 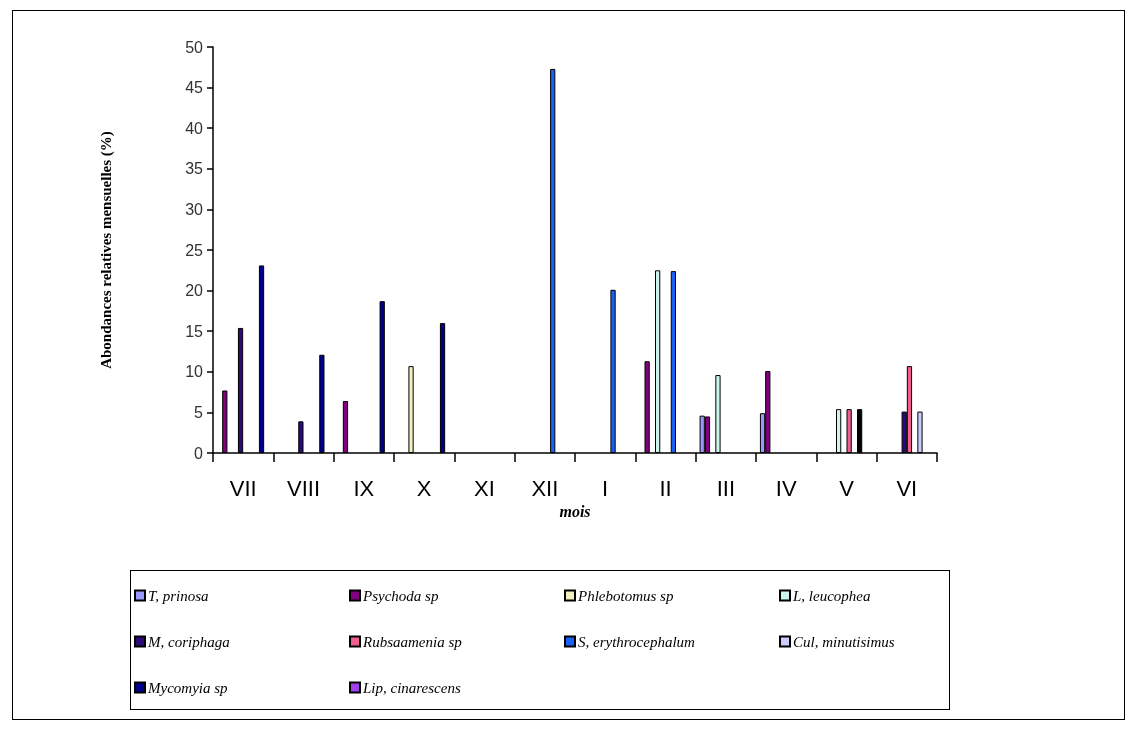 I want to click on x-tick-label: IV, so click(x=786, y=488).